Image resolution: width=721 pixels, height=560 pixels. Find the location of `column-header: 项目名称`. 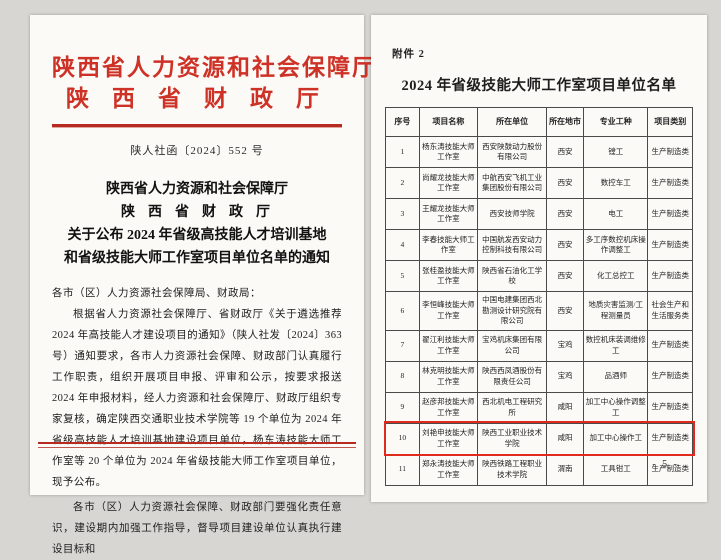

column-header: 项目名称 is located at coordinates (448, 122).